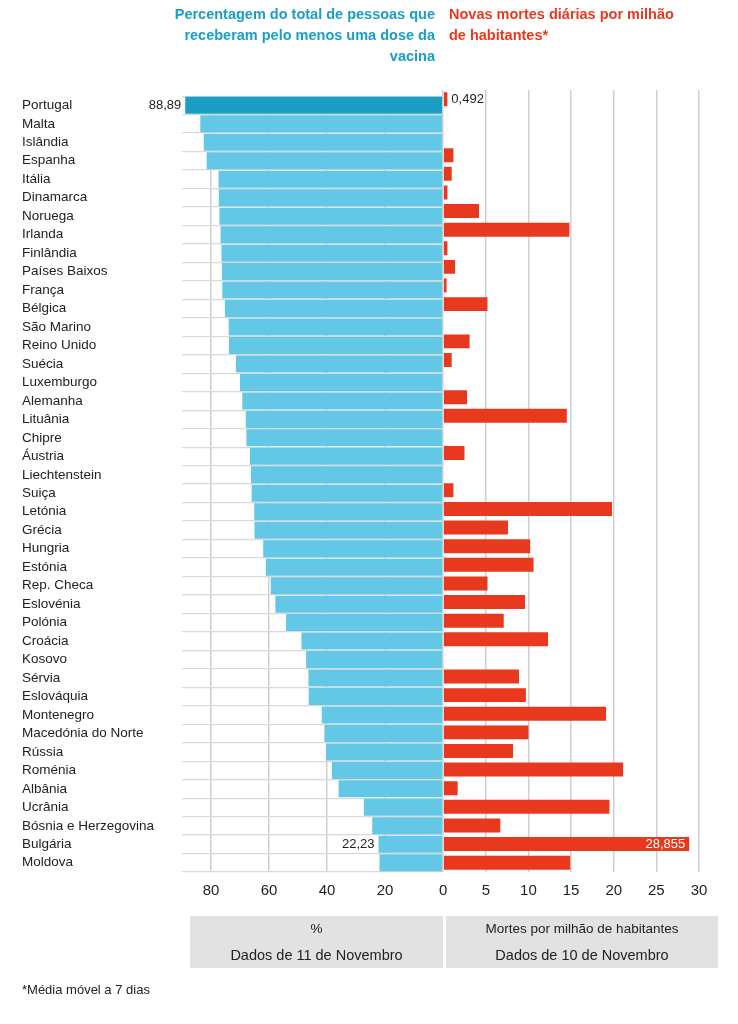  I want to click on y-tick-label: Alemanha, so click(53, 400).